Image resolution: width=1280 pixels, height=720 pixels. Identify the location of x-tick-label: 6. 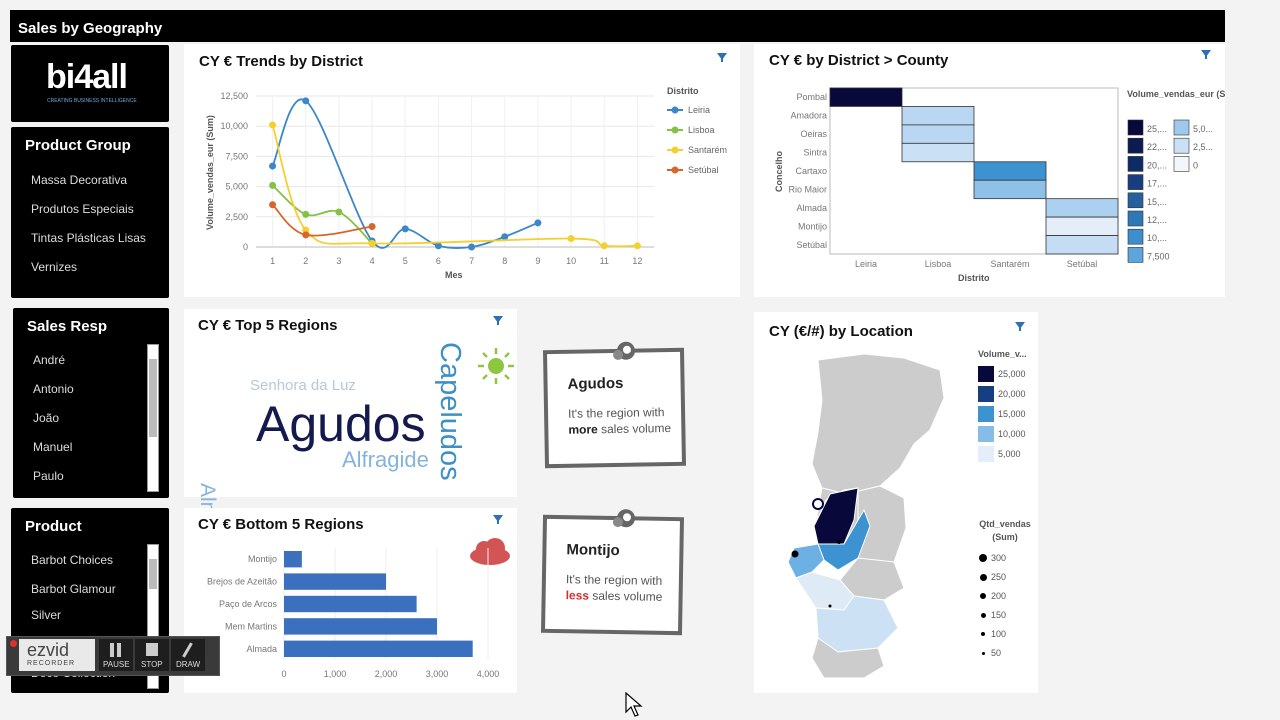
(438, 261).